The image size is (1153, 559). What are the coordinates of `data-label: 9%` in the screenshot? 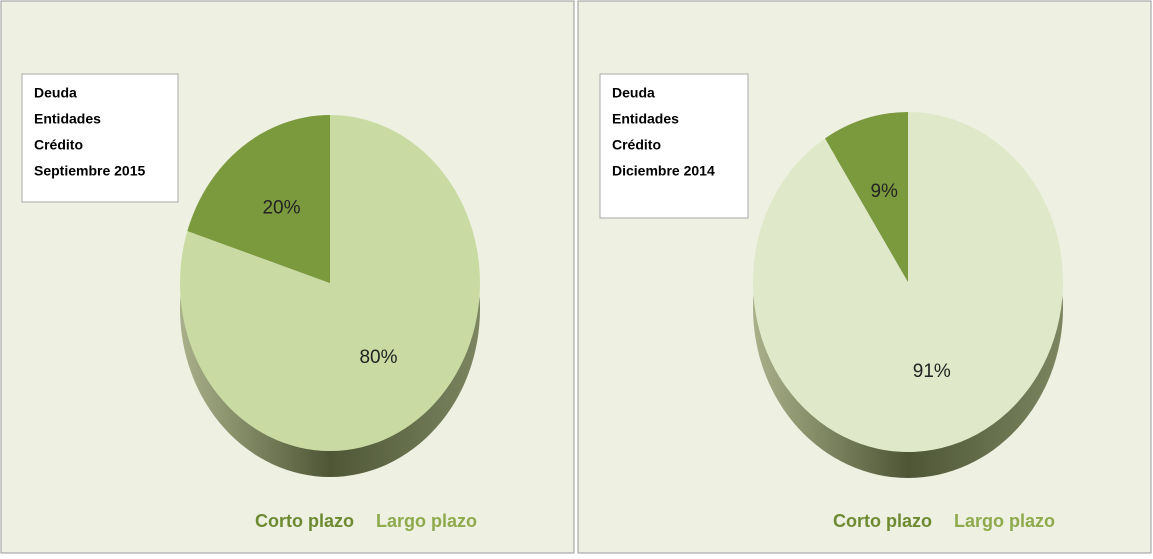 It's located at (884, 191).